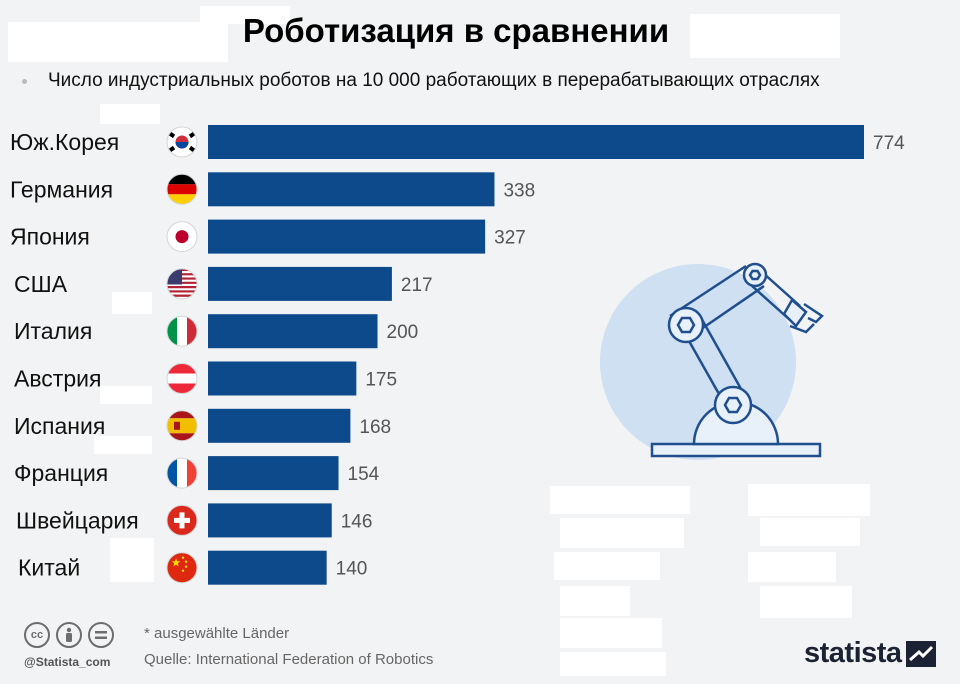  Describe the element at coordinates (182, 142) in the screenshot. I see `south-korea-flag-icon` at that location.